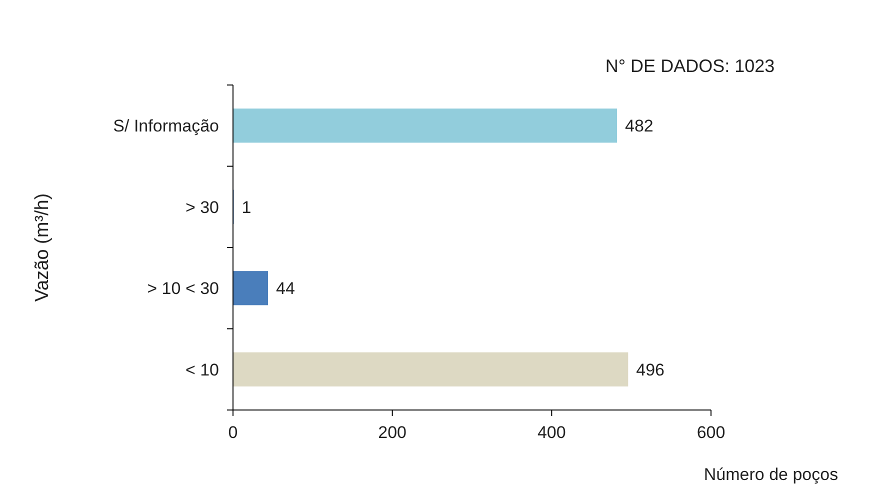 This screenshot has width=886, height=501. Describe the element at coordinates (183, 288) in the screenshot. I see `y-tick-label: > 10 < 30` at that location.